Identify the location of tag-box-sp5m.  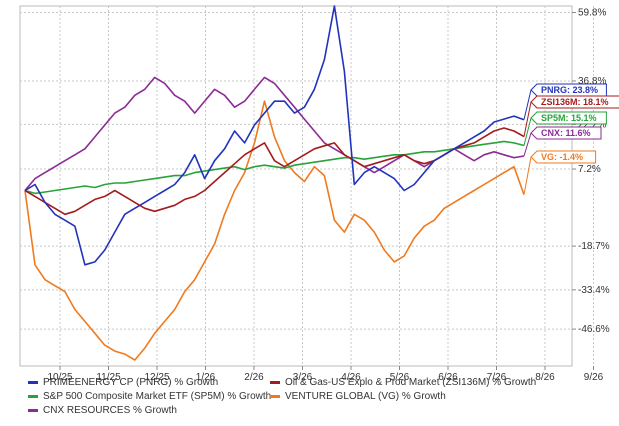
(568, 118).